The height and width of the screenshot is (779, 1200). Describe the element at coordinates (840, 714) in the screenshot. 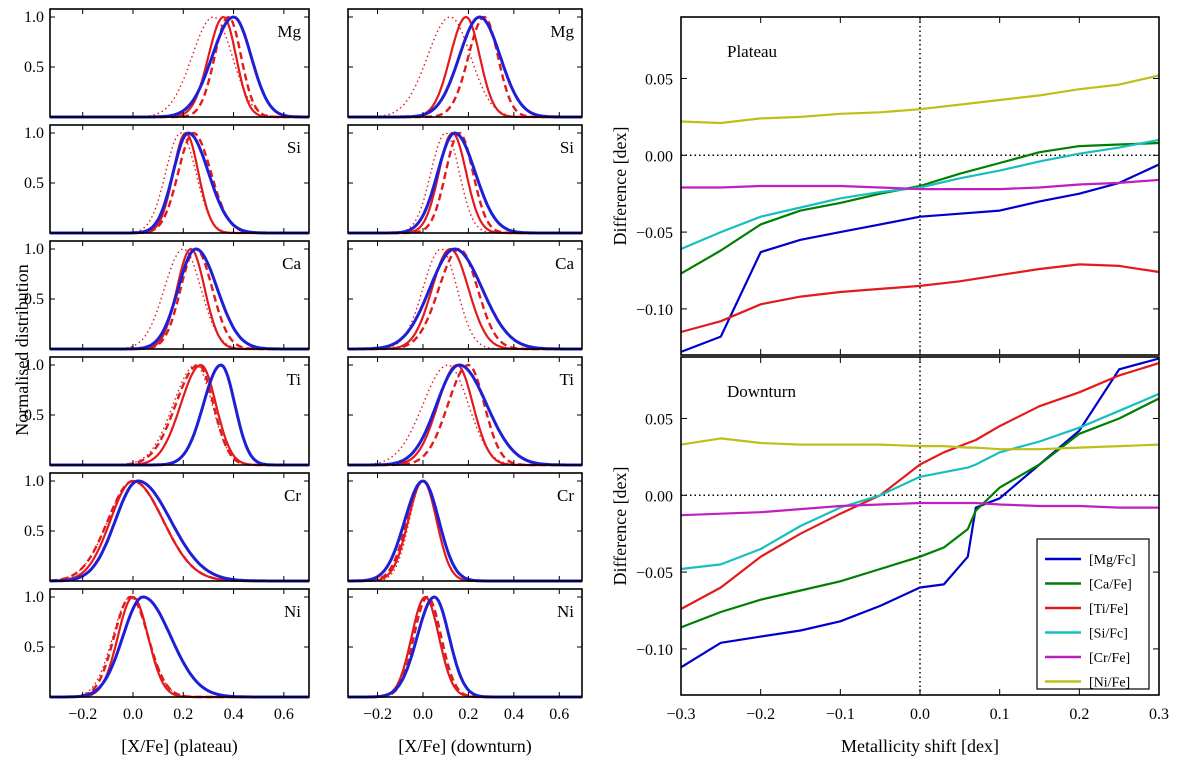

I see `x-tick-label: −0.1` at that location.